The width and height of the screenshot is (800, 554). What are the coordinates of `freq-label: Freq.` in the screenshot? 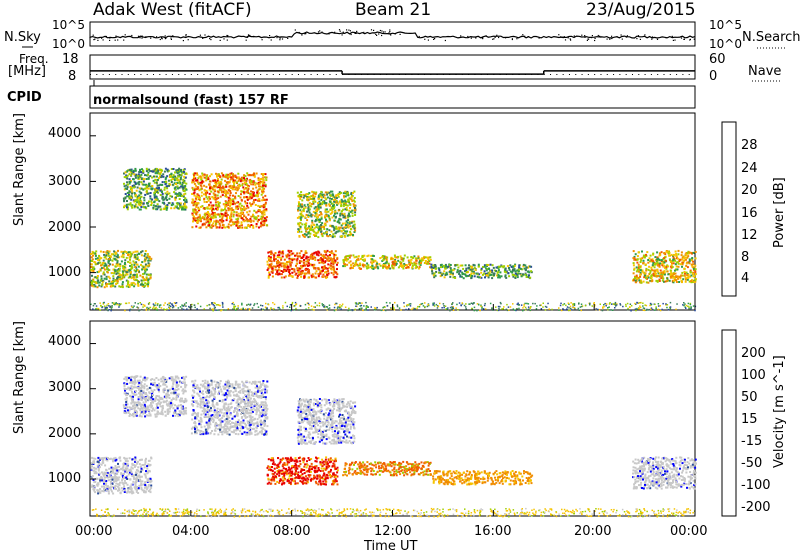 It's located at (34, 59).